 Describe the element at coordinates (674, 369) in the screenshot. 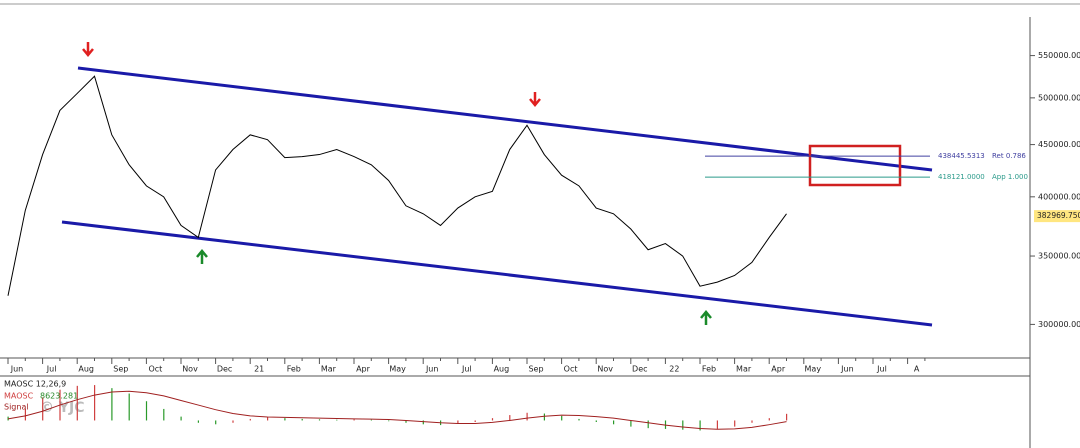

I see `x-tick-label: 22` at that location.